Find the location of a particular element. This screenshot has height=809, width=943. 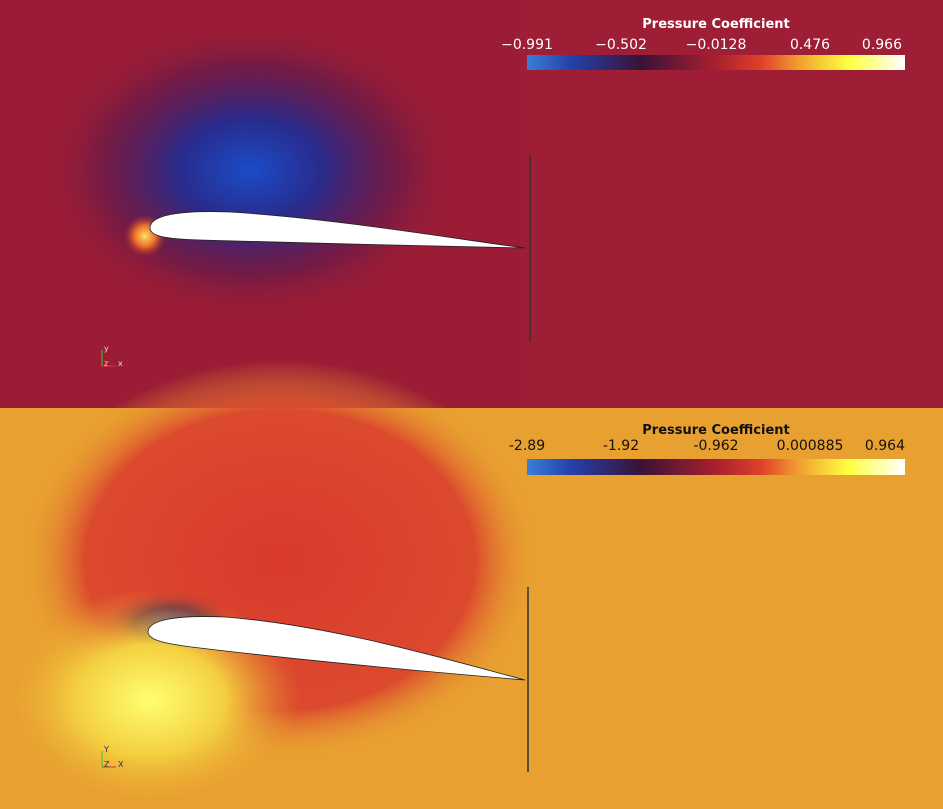

axis-label: Z is located at coordinates (107, 764).